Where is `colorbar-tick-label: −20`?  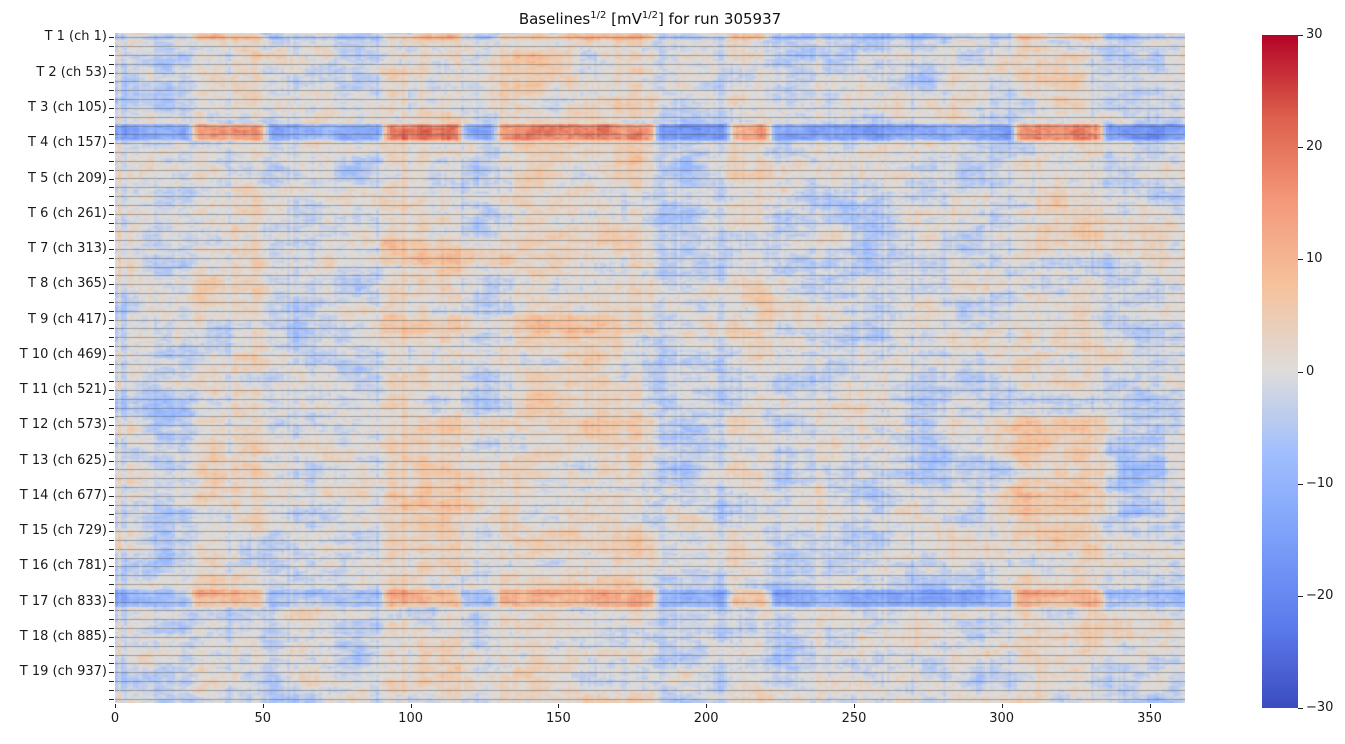
colorbar-tick-label: −20 is located at coordinates (1320, 595).